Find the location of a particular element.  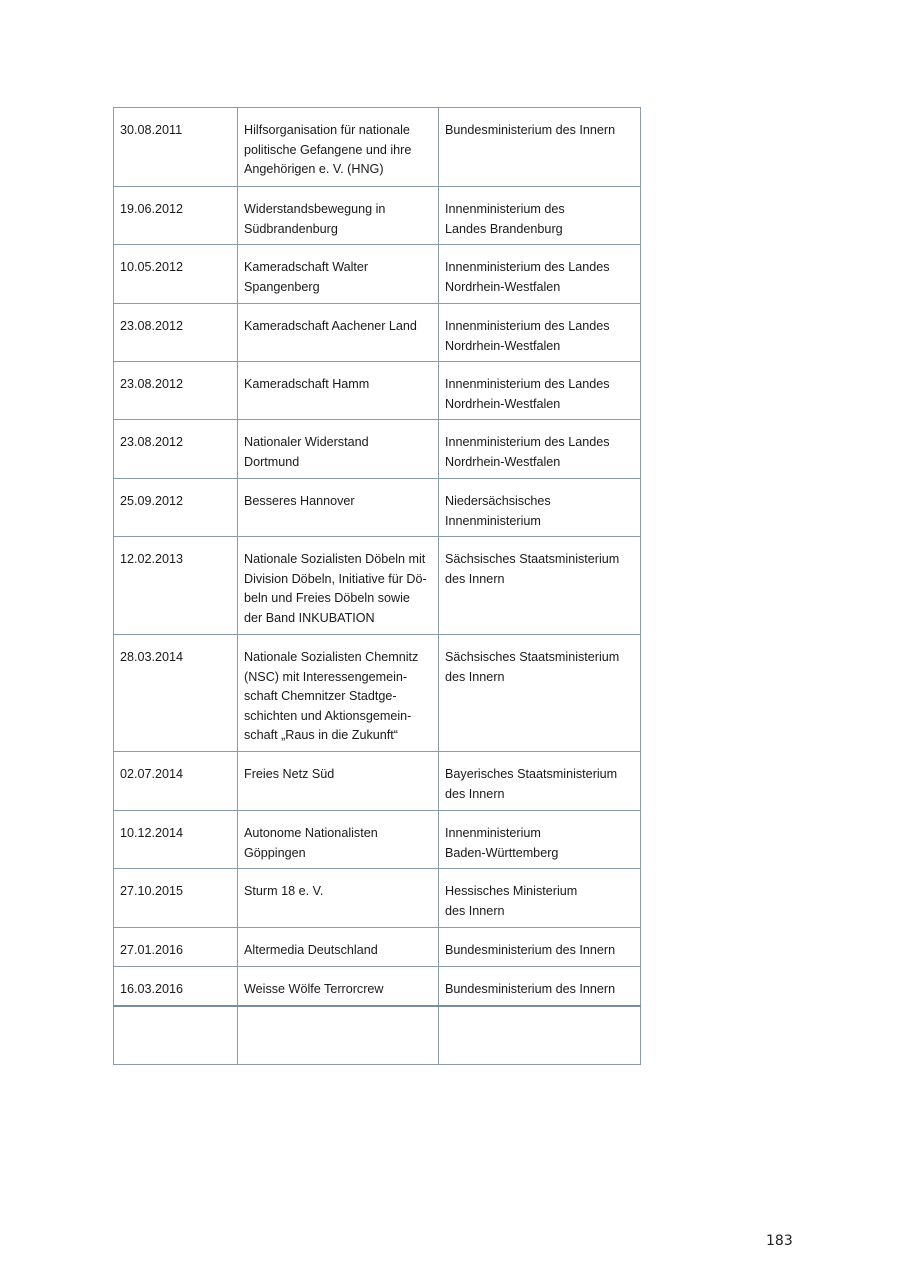

authority-cell: Niedersächsisches Innenministerium is located at coordinates (539, 507).